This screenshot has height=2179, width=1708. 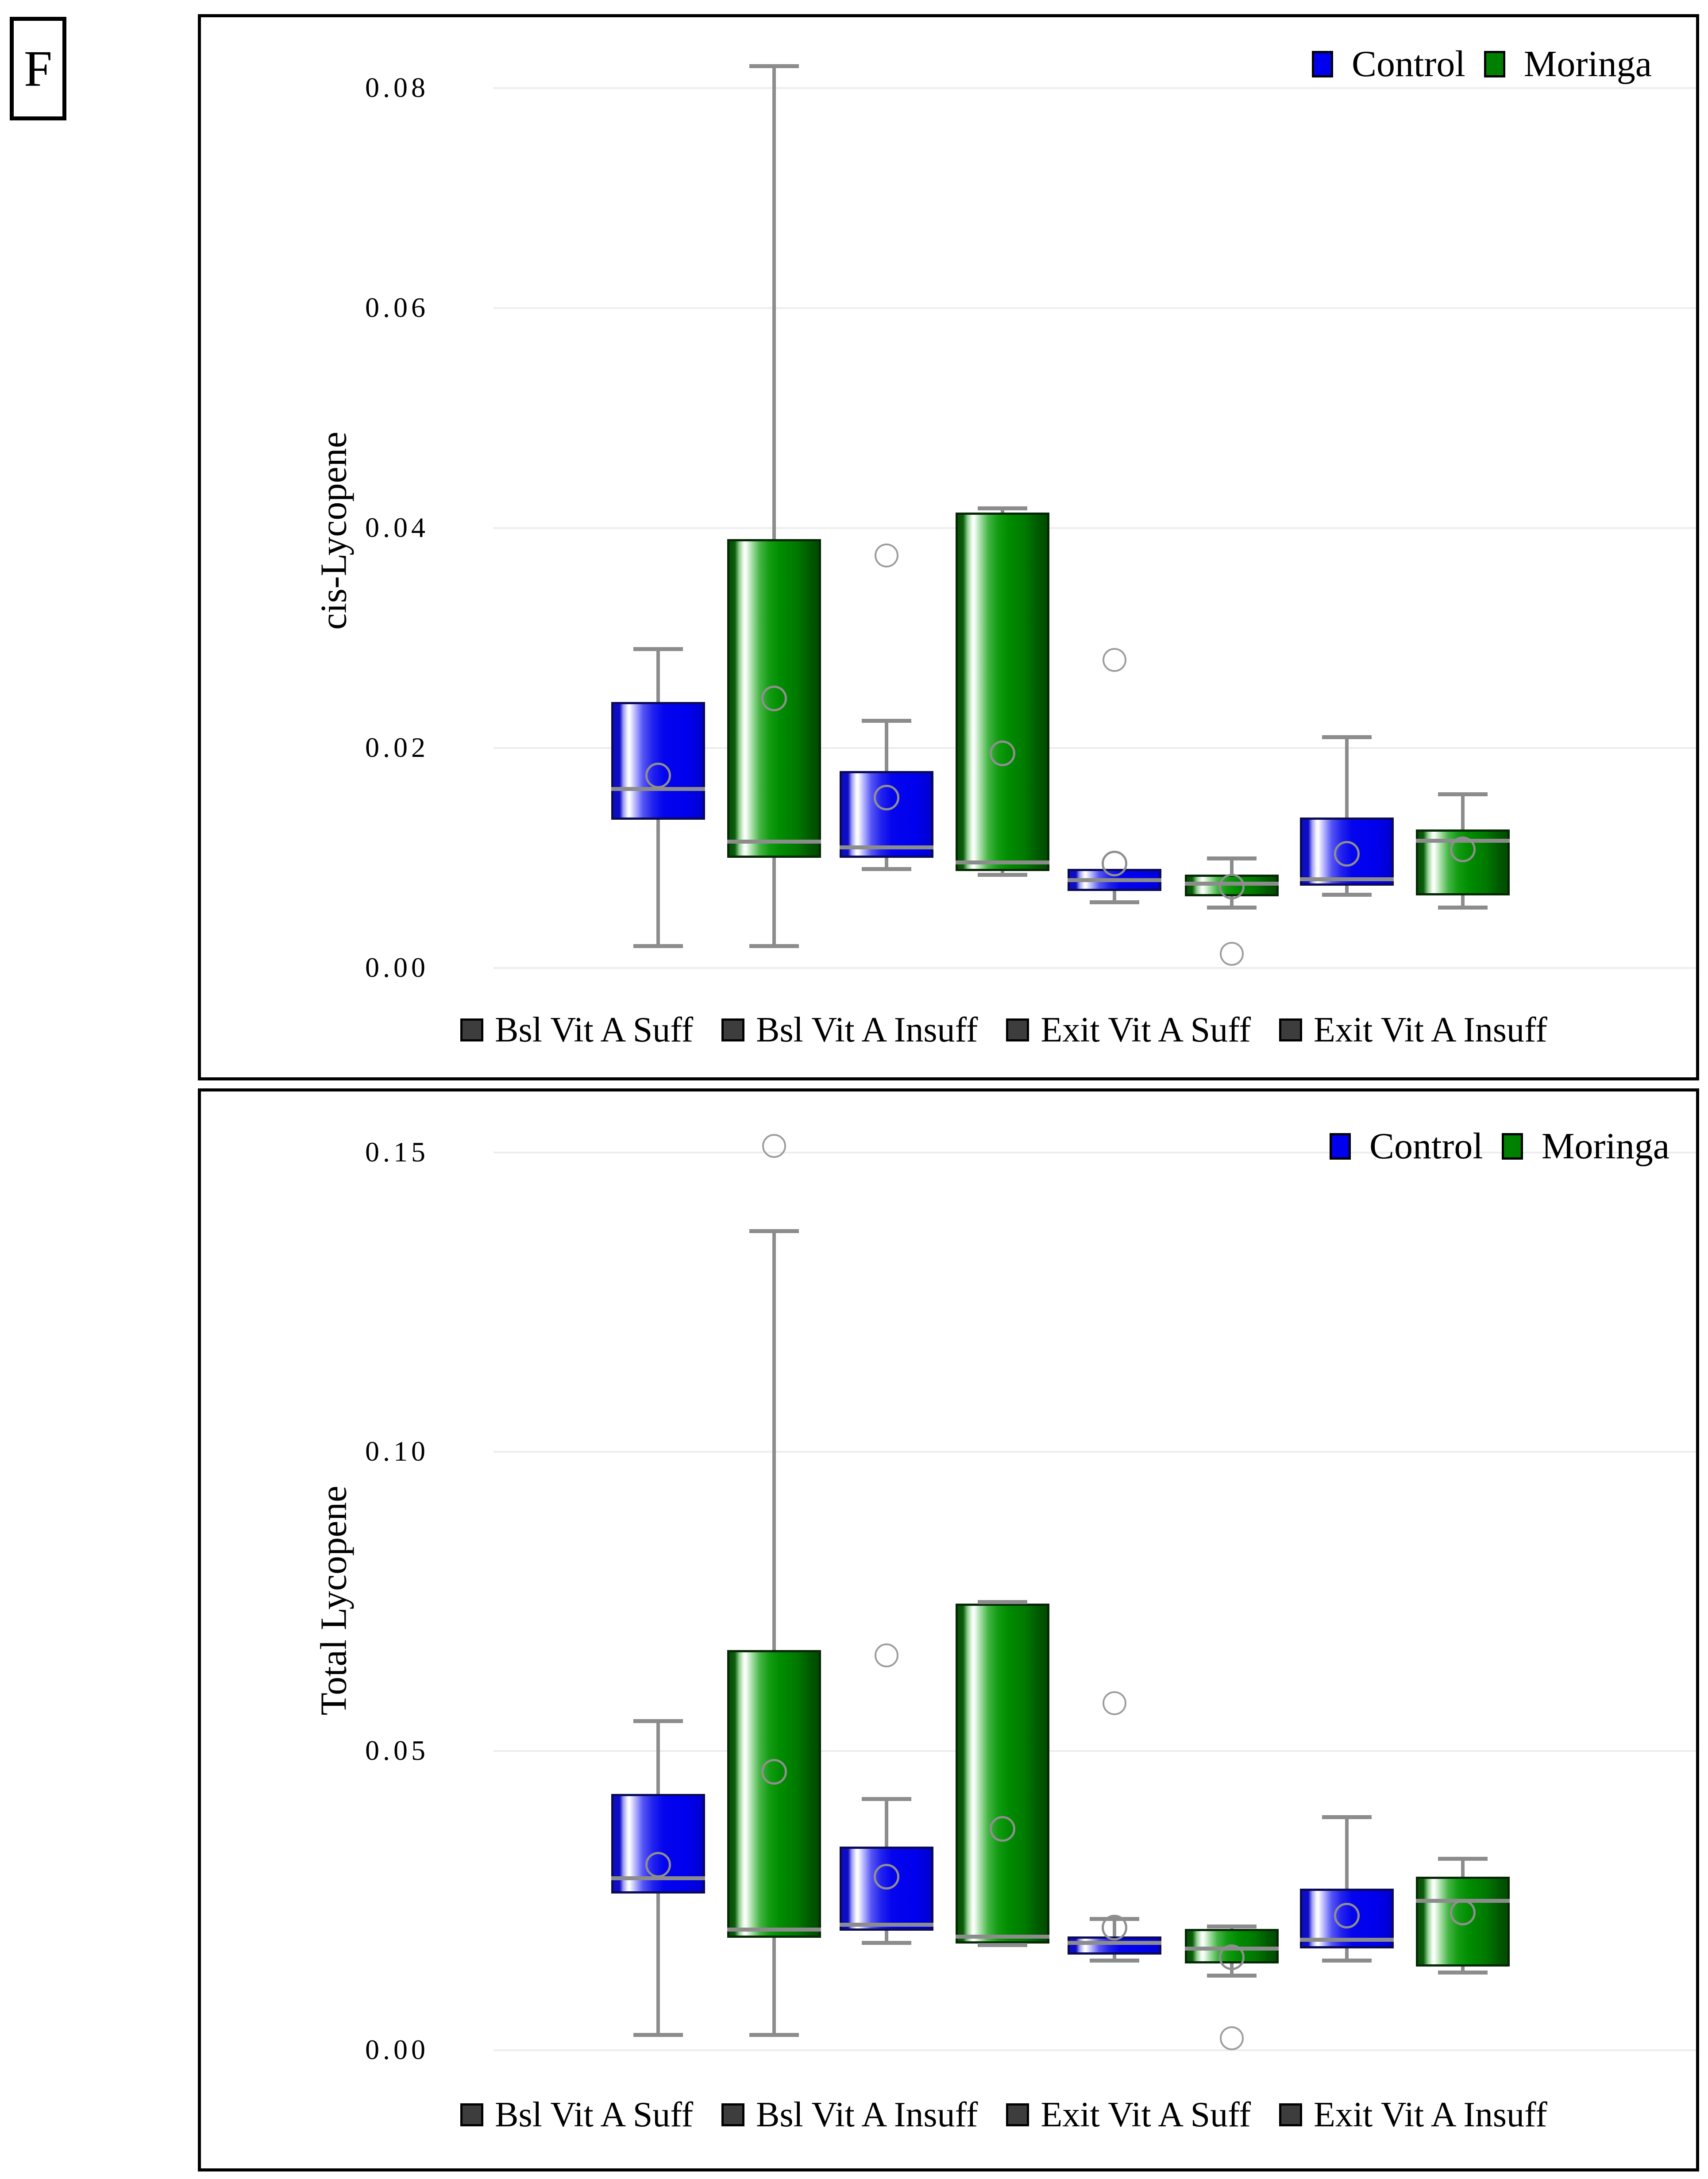 I want to click on whisker-cap-high-control-bsl-vit-a-insuff, so click(x=886, y=1799).